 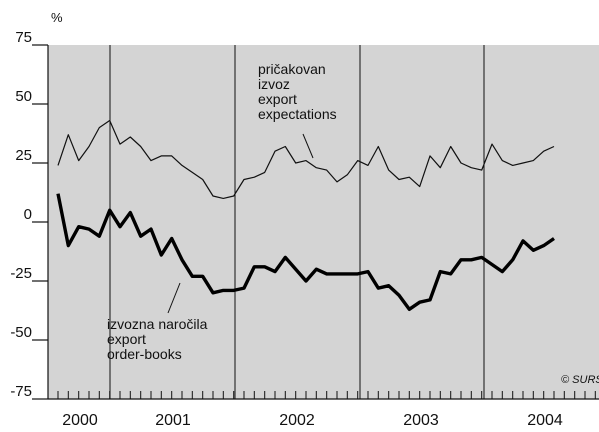 I want to click on order-books-label: izvozna naročila export order-books, so click(x=159, y=339).